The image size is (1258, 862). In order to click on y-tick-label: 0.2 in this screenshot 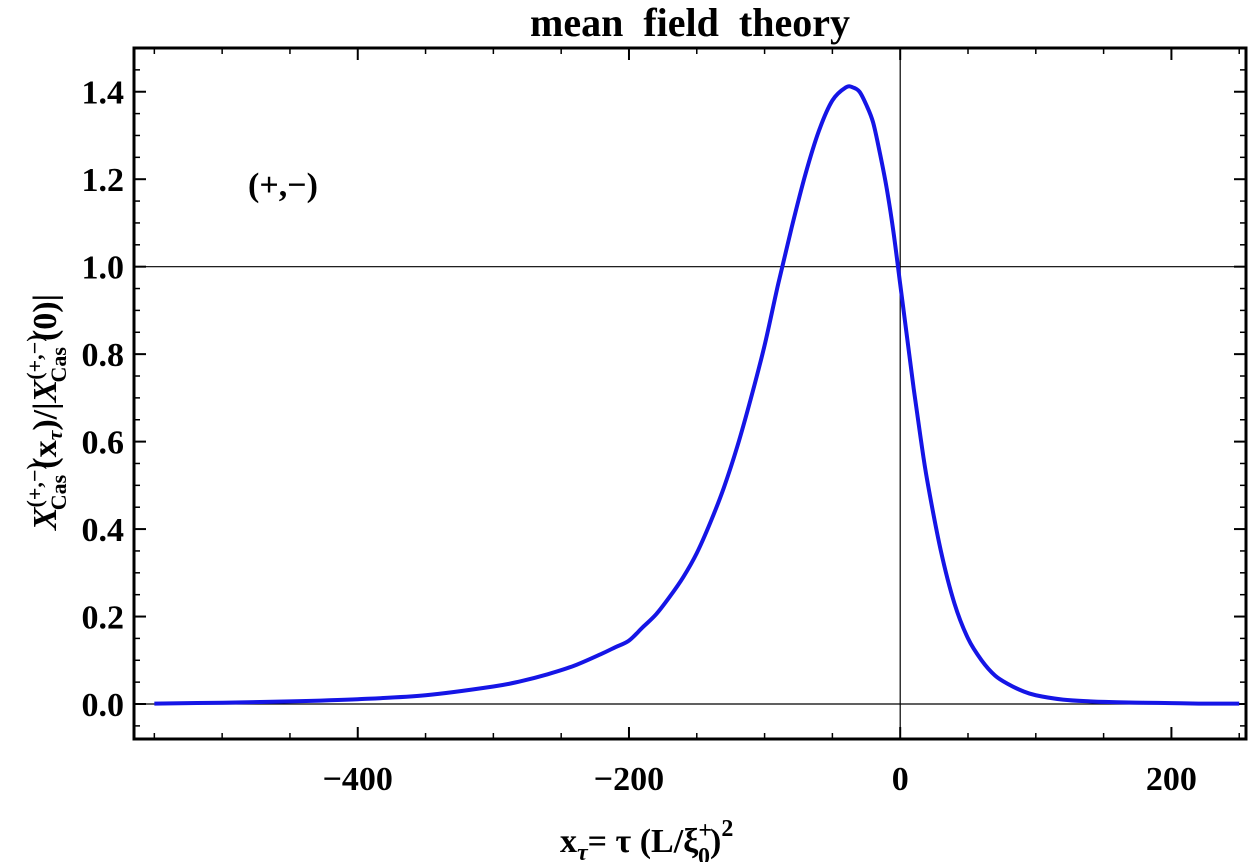, I will do `click(103, 618)`.